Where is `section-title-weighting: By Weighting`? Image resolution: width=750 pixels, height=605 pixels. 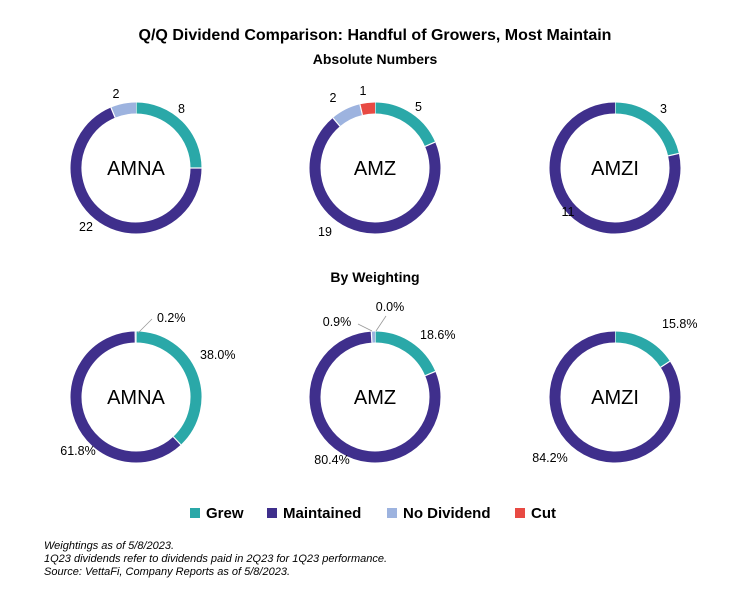 section-title-weighting: By Weighting is located at coordinates (374, 277).